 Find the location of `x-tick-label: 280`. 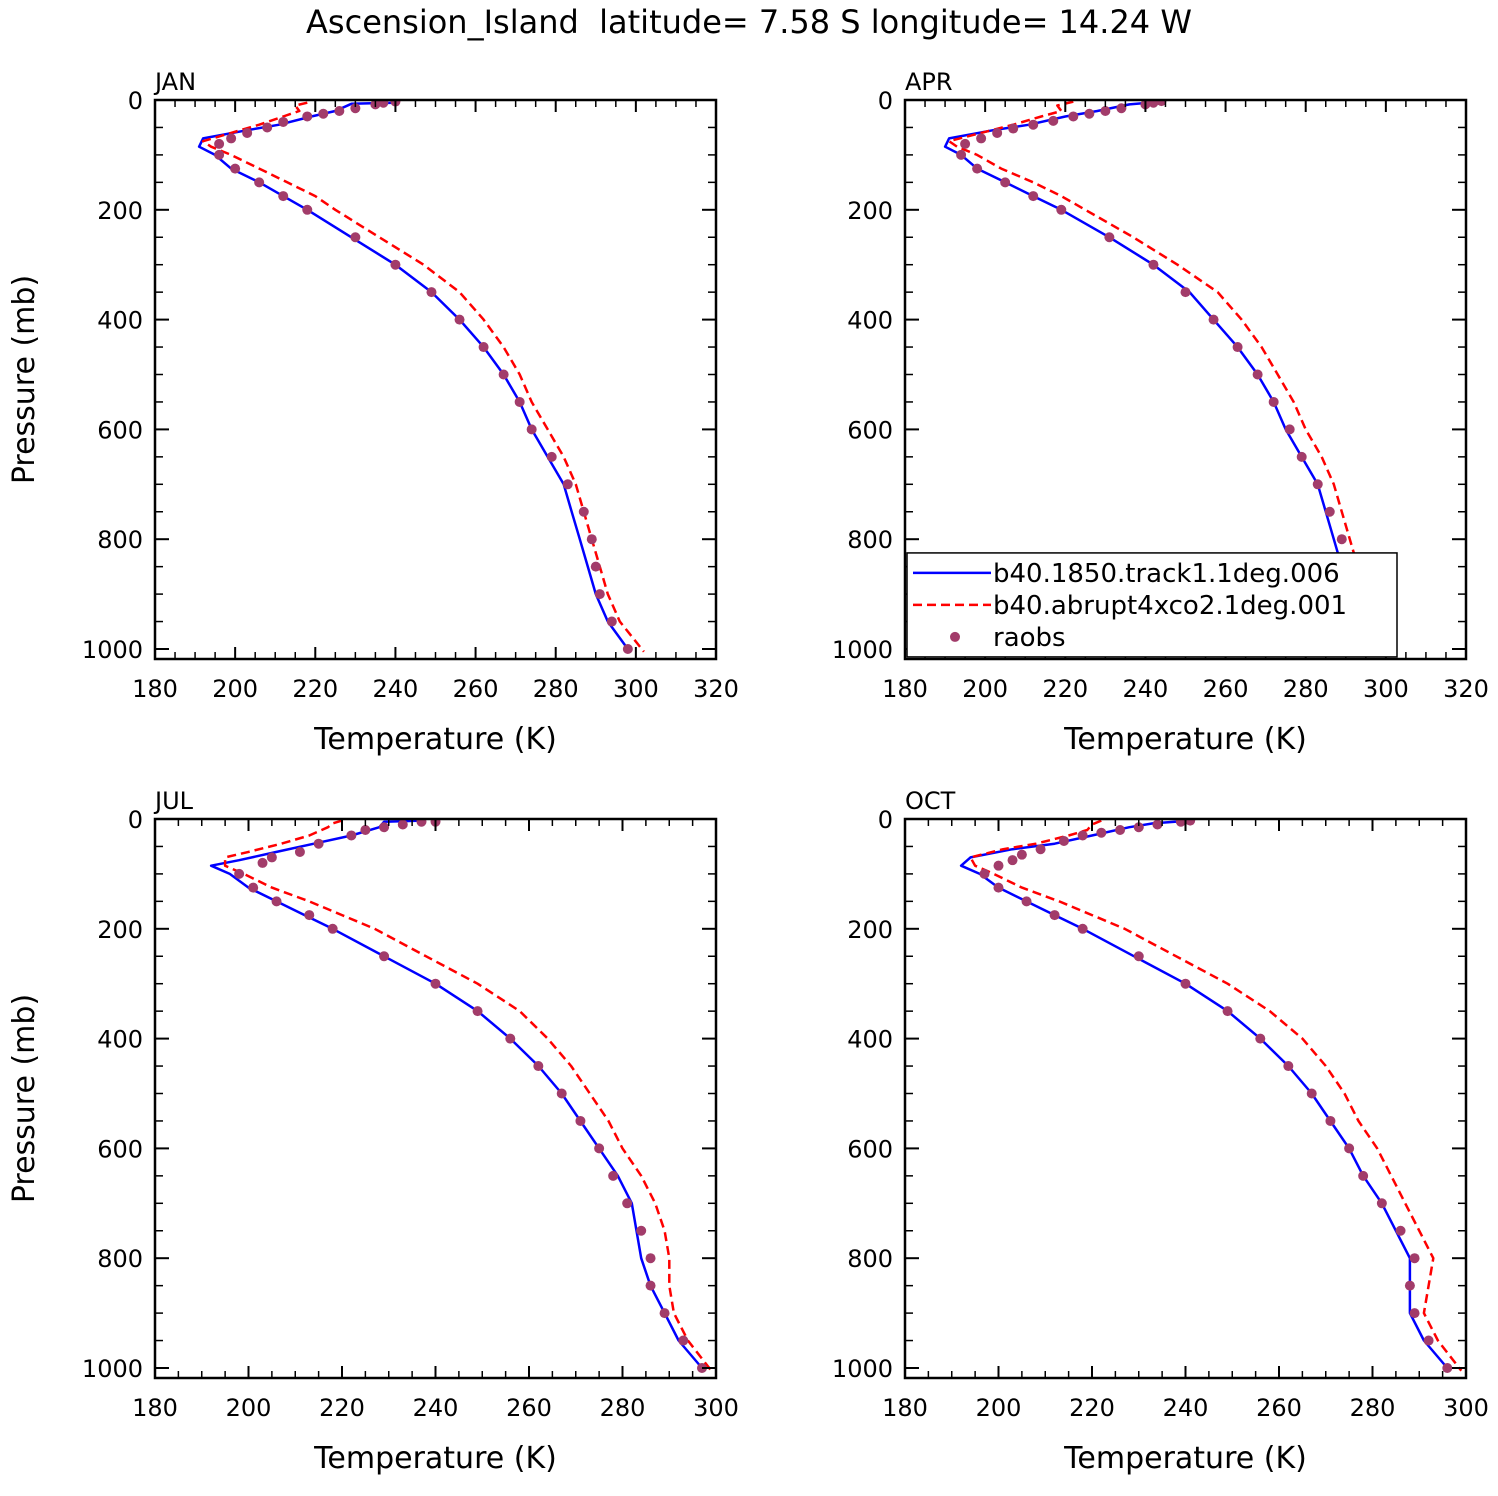

x-tick-label: 280 is located at coordinates (623, 1408).